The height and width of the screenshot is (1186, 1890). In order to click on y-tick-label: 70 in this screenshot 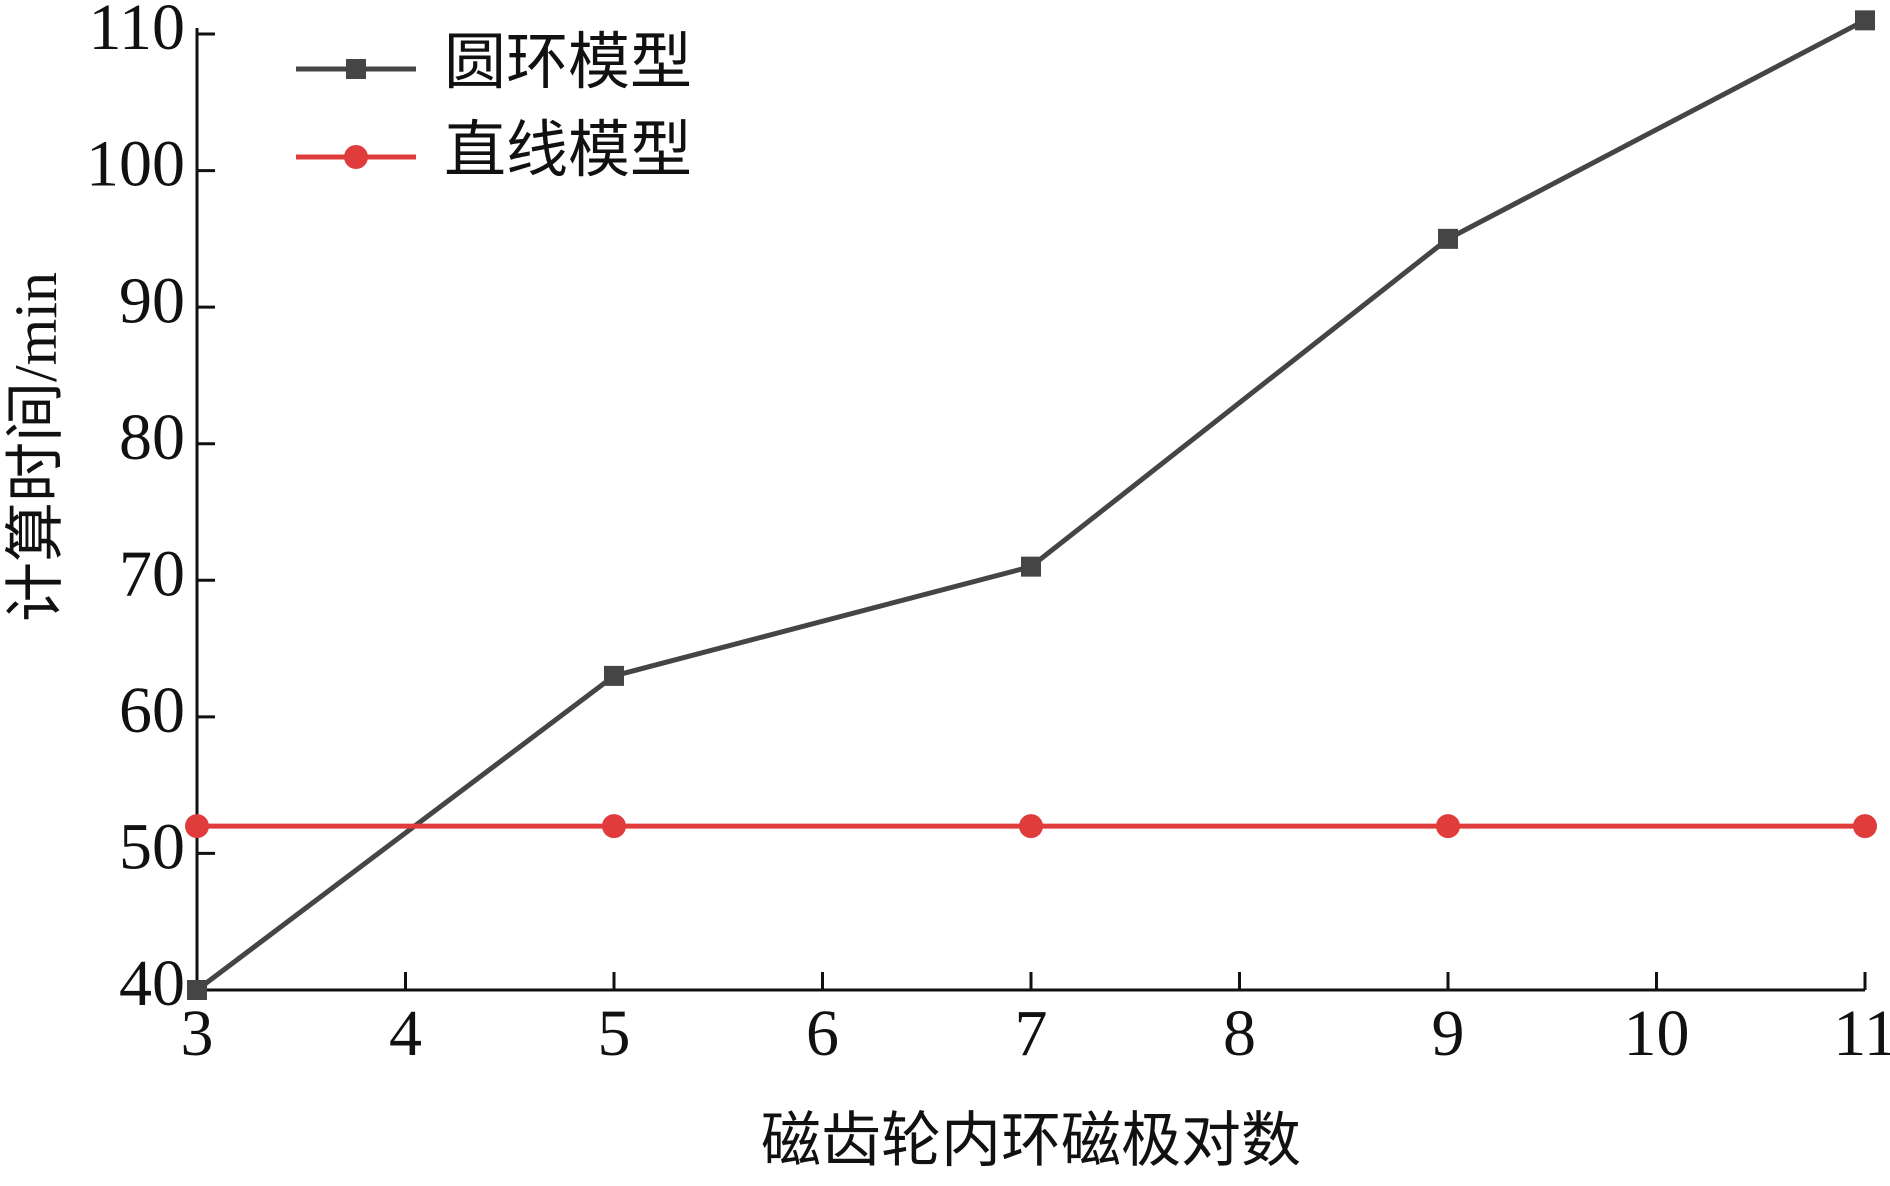, I will do `click(152, 573)`.